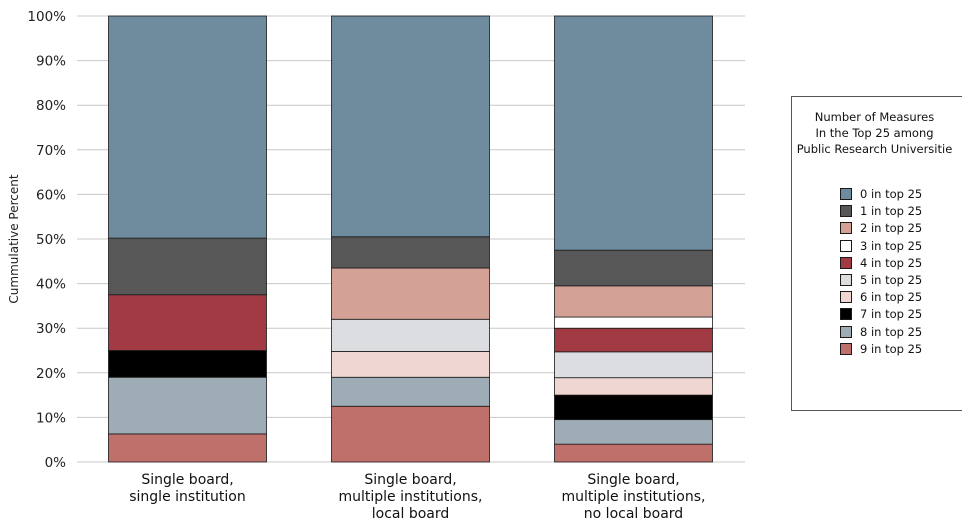 Image resolution: width=962 pixels, height=531 pixels. I want to click on x-category-label: local board, so click(411, 514).